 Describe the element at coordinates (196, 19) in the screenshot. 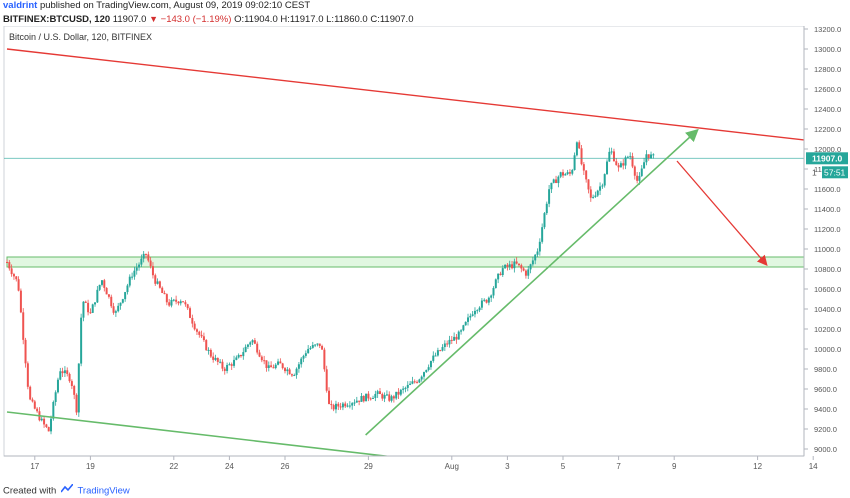

I see `price-change: −143.0 (−1.19%)` at that location.